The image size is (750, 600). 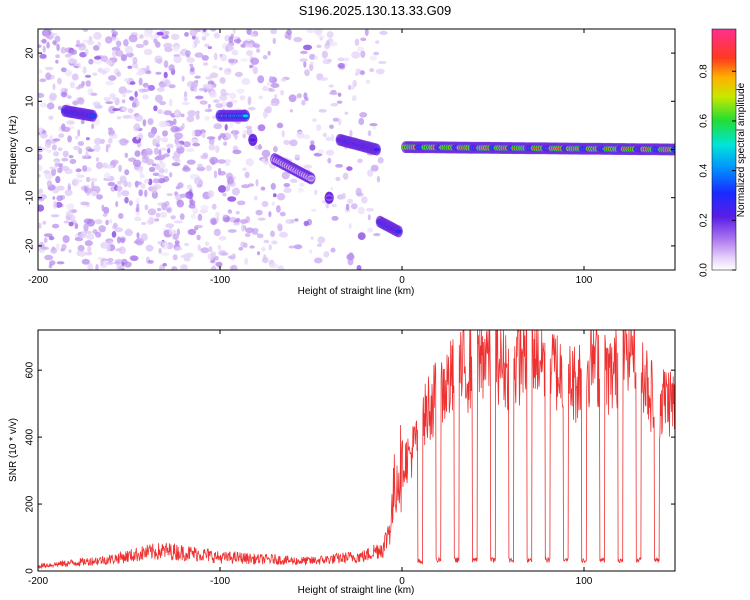 What do you see at coordinates (584, 280) in the screenshot?
I see `x-tick-label: 100` at bounding box center [584, 280].